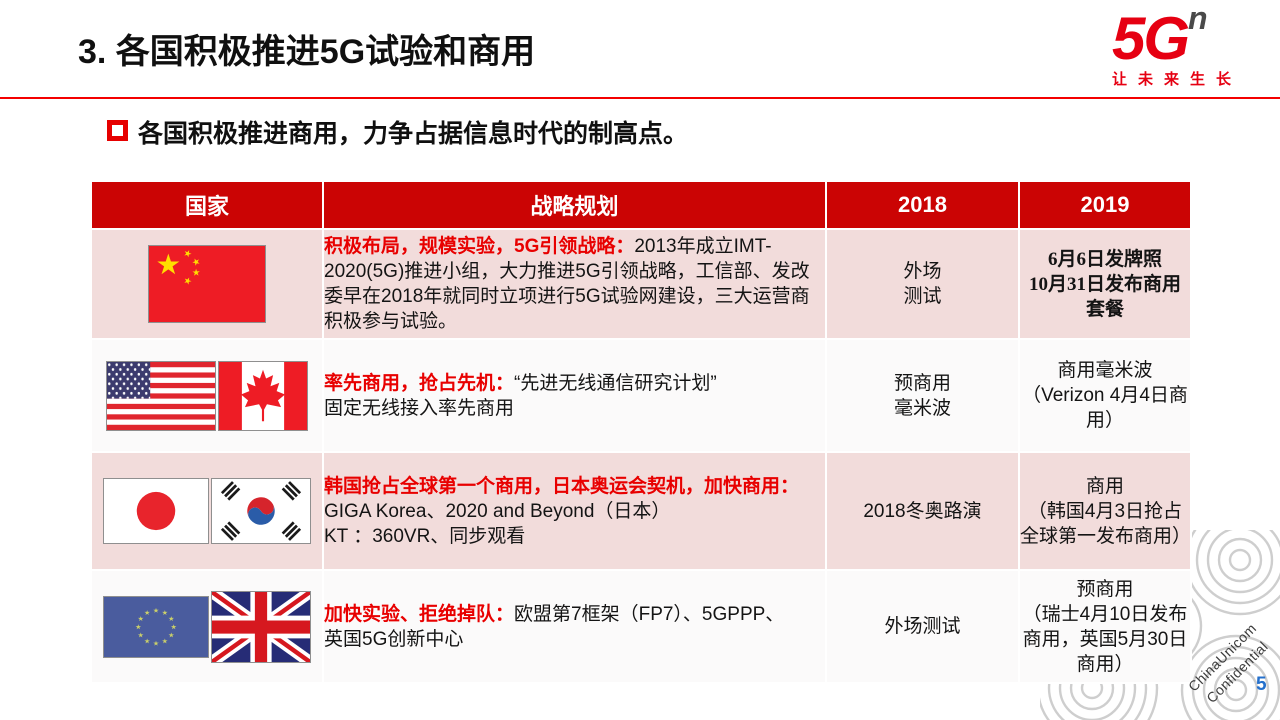  What do you see at coordinates (1261, 684) in the screenshot?
I see `page-number: 5` at bounding box center [1261, 684].